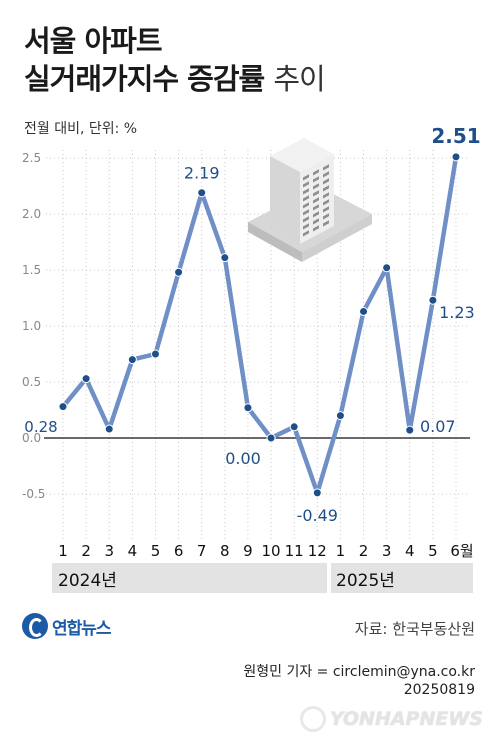 The height and width of the screenshot is (750, 497). What do you see at coordinates (35, 626) in the screenshot?
I see `yonhap-logo-icon` at bounding box center [35, 626].